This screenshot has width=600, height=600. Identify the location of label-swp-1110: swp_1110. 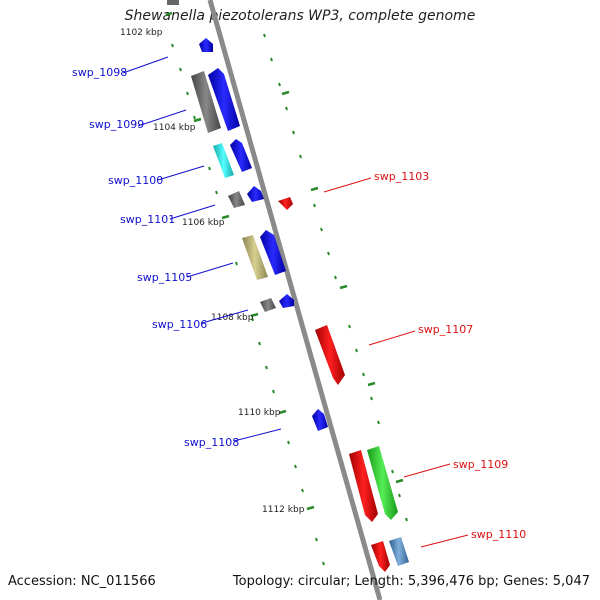
(498, 534).